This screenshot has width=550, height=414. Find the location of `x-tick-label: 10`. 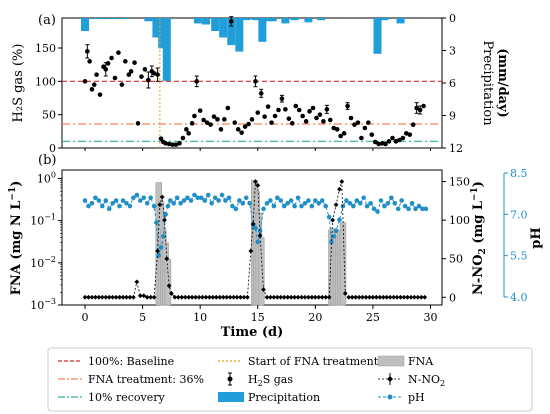

x-tick-label: 10 is located at coordinates (200, 317).